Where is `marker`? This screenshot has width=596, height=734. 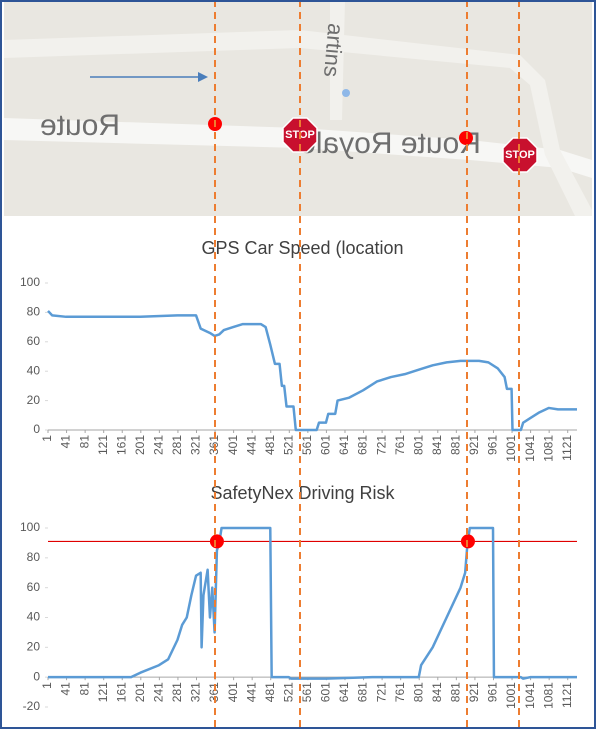
marker is located at coordinates (216, 541).